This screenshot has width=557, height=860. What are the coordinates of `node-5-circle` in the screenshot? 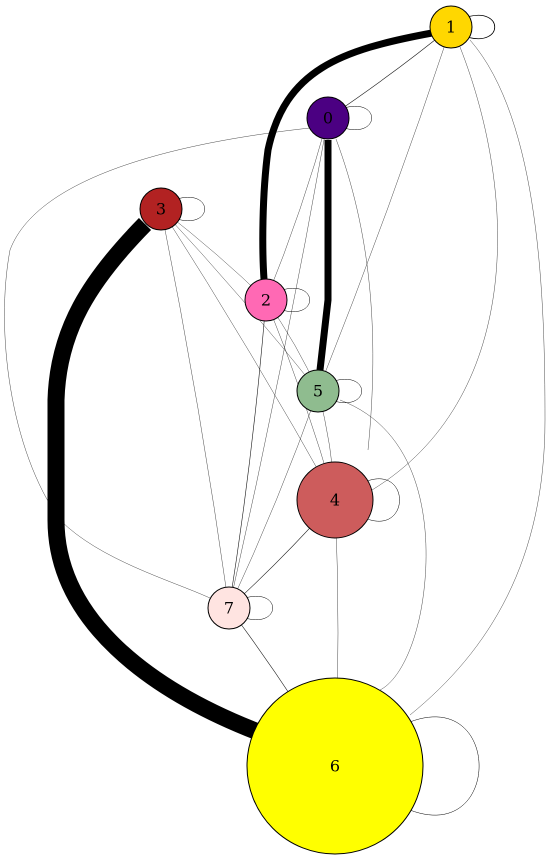 It's located at (318, 391).